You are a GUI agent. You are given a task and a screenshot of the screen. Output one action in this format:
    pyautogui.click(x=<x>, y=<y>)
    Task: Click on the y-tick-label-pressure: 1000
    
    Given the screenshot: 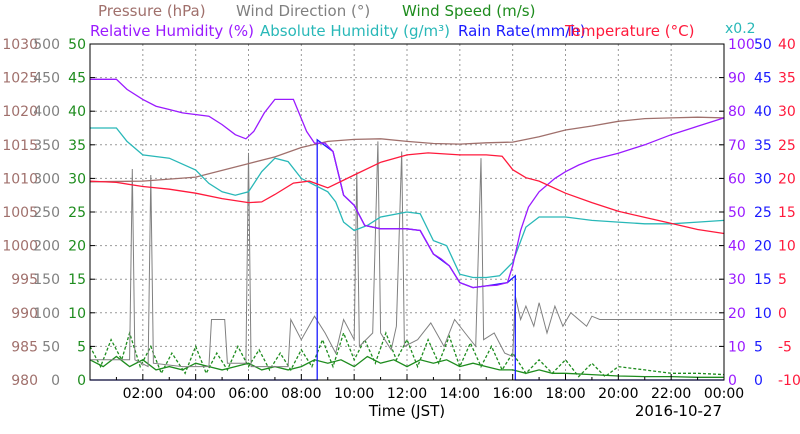 What is the action you would take?
    pyautogui.click(x=20, y=247)
    